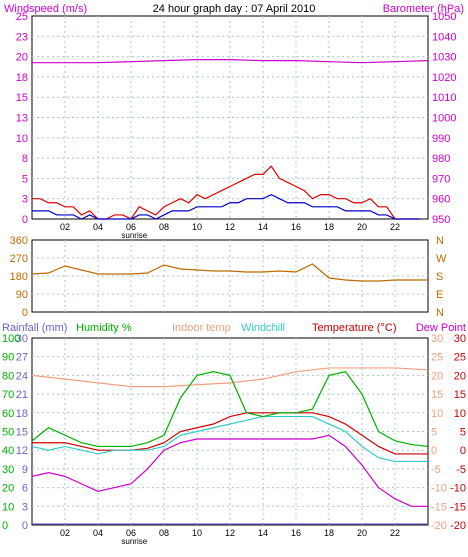 This screenshot has width=468, height=557. Describe the element at coordinates (437, 376) in the screenshot. I see `indoor-temp-tick-label: 20` at that location.